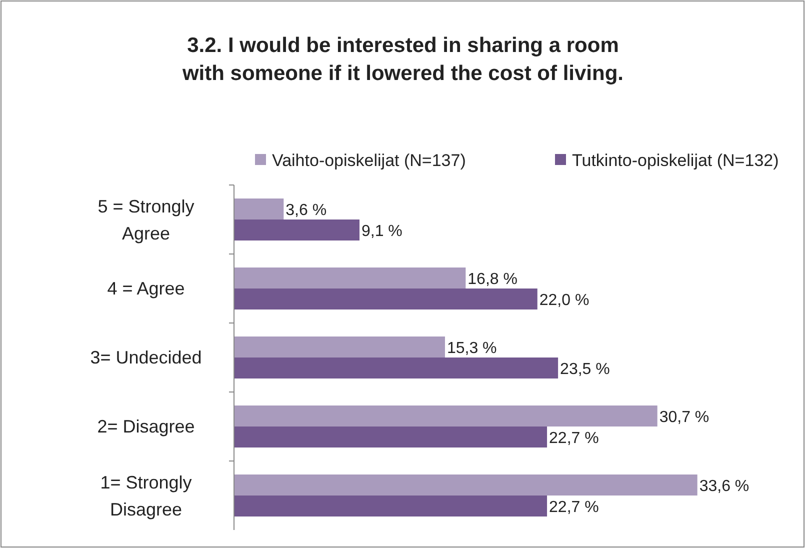 Image resolution: width=805 pixels, height=548 pixels. Describe the element at coordinates (146, 496) in the screenshot. I see `y-tick-label: 1= Strongly Disagree` at that location.